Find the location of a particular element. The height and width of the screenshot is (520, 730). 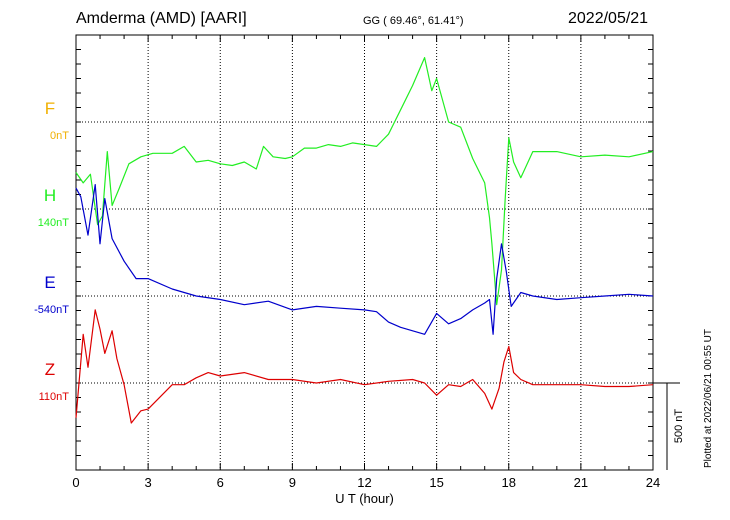

x-tick-label: 6 is located at coordinates (220, 482).